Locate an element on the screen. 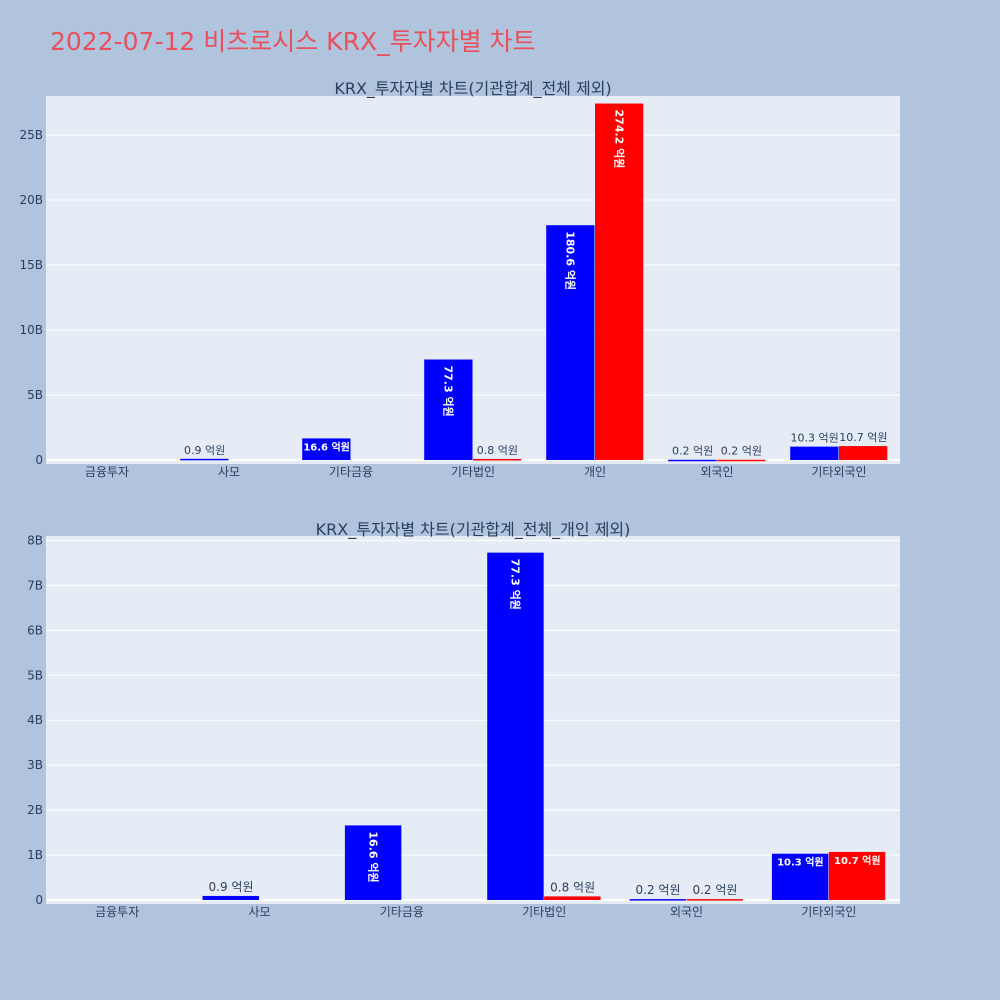 This screenshot has height=1000, width=1000. y-tick-label: 7B is located at coordinates (35, 585).